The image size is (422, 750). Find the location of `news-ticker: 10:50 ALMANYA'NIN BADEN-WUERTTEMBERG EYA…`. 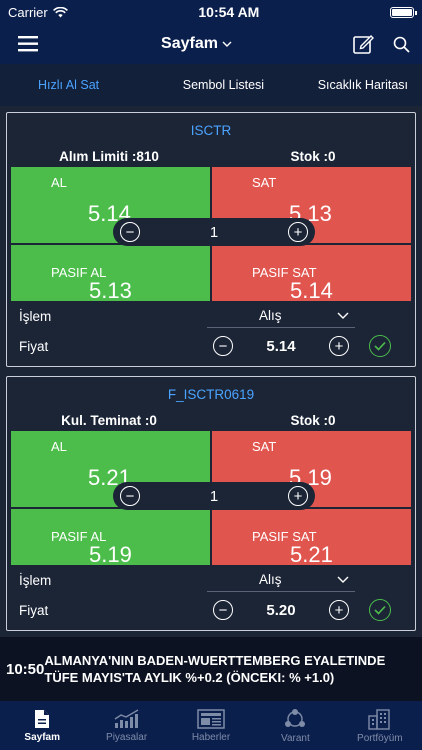

news-ticker: 10:50 ALMANYA'NIN BADEN-WUERTTEMBERG EYA… is located at coordinates (211, 669).